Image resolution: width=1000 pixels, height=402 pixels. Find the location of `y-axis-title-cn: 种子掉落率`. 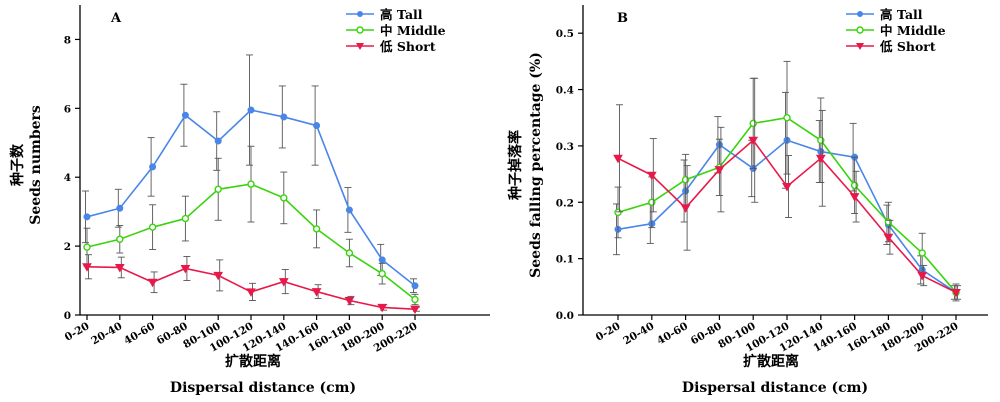

y-axis-title-cn: 种子掉落率 is located at coordinates (515, 165).